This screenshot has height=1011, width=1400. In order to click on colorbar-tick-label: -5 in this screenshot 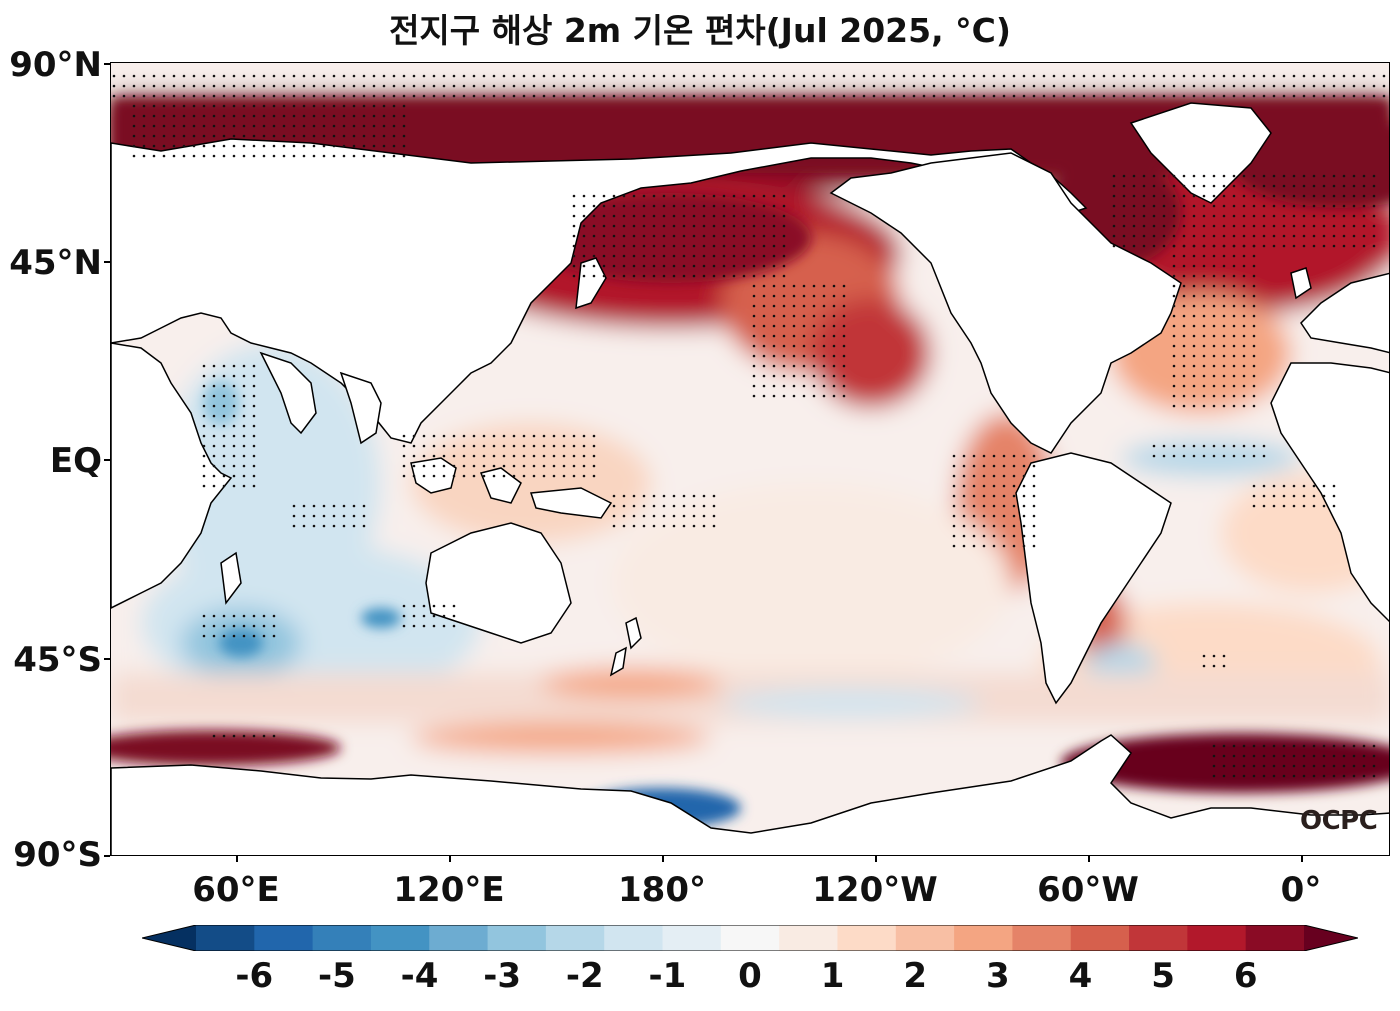, I will do `click(337, 976)`.